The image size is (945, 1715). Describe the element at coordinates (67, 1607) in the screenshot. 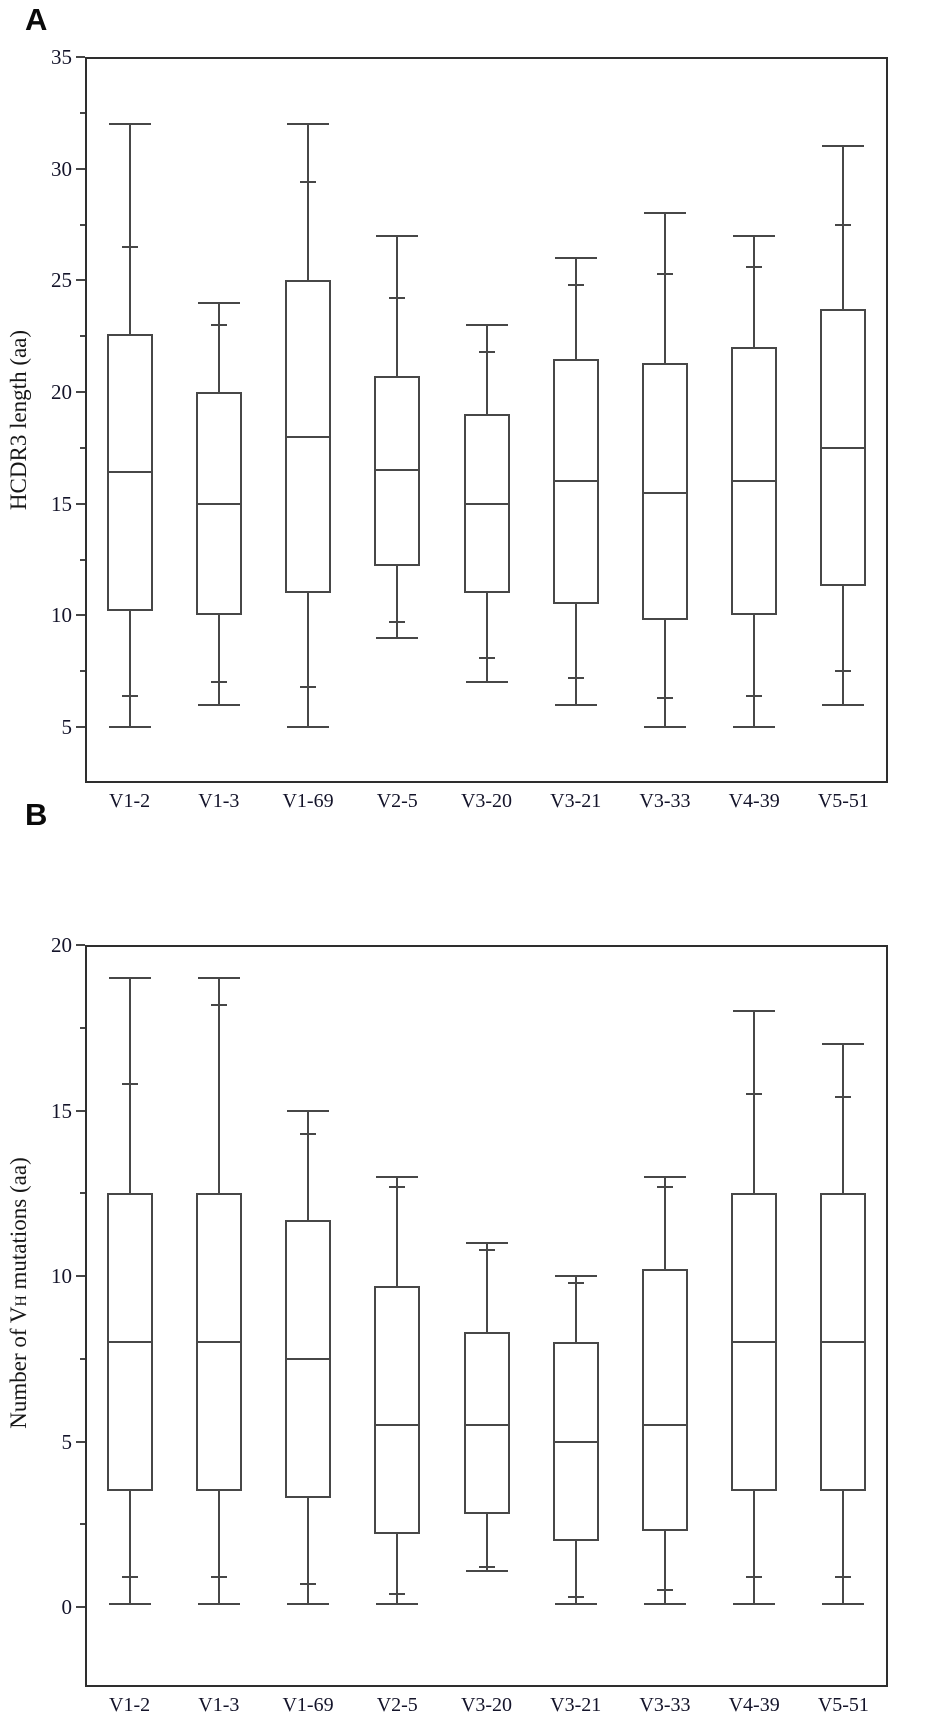

I see `y-tick-label-0: 0` at that location.